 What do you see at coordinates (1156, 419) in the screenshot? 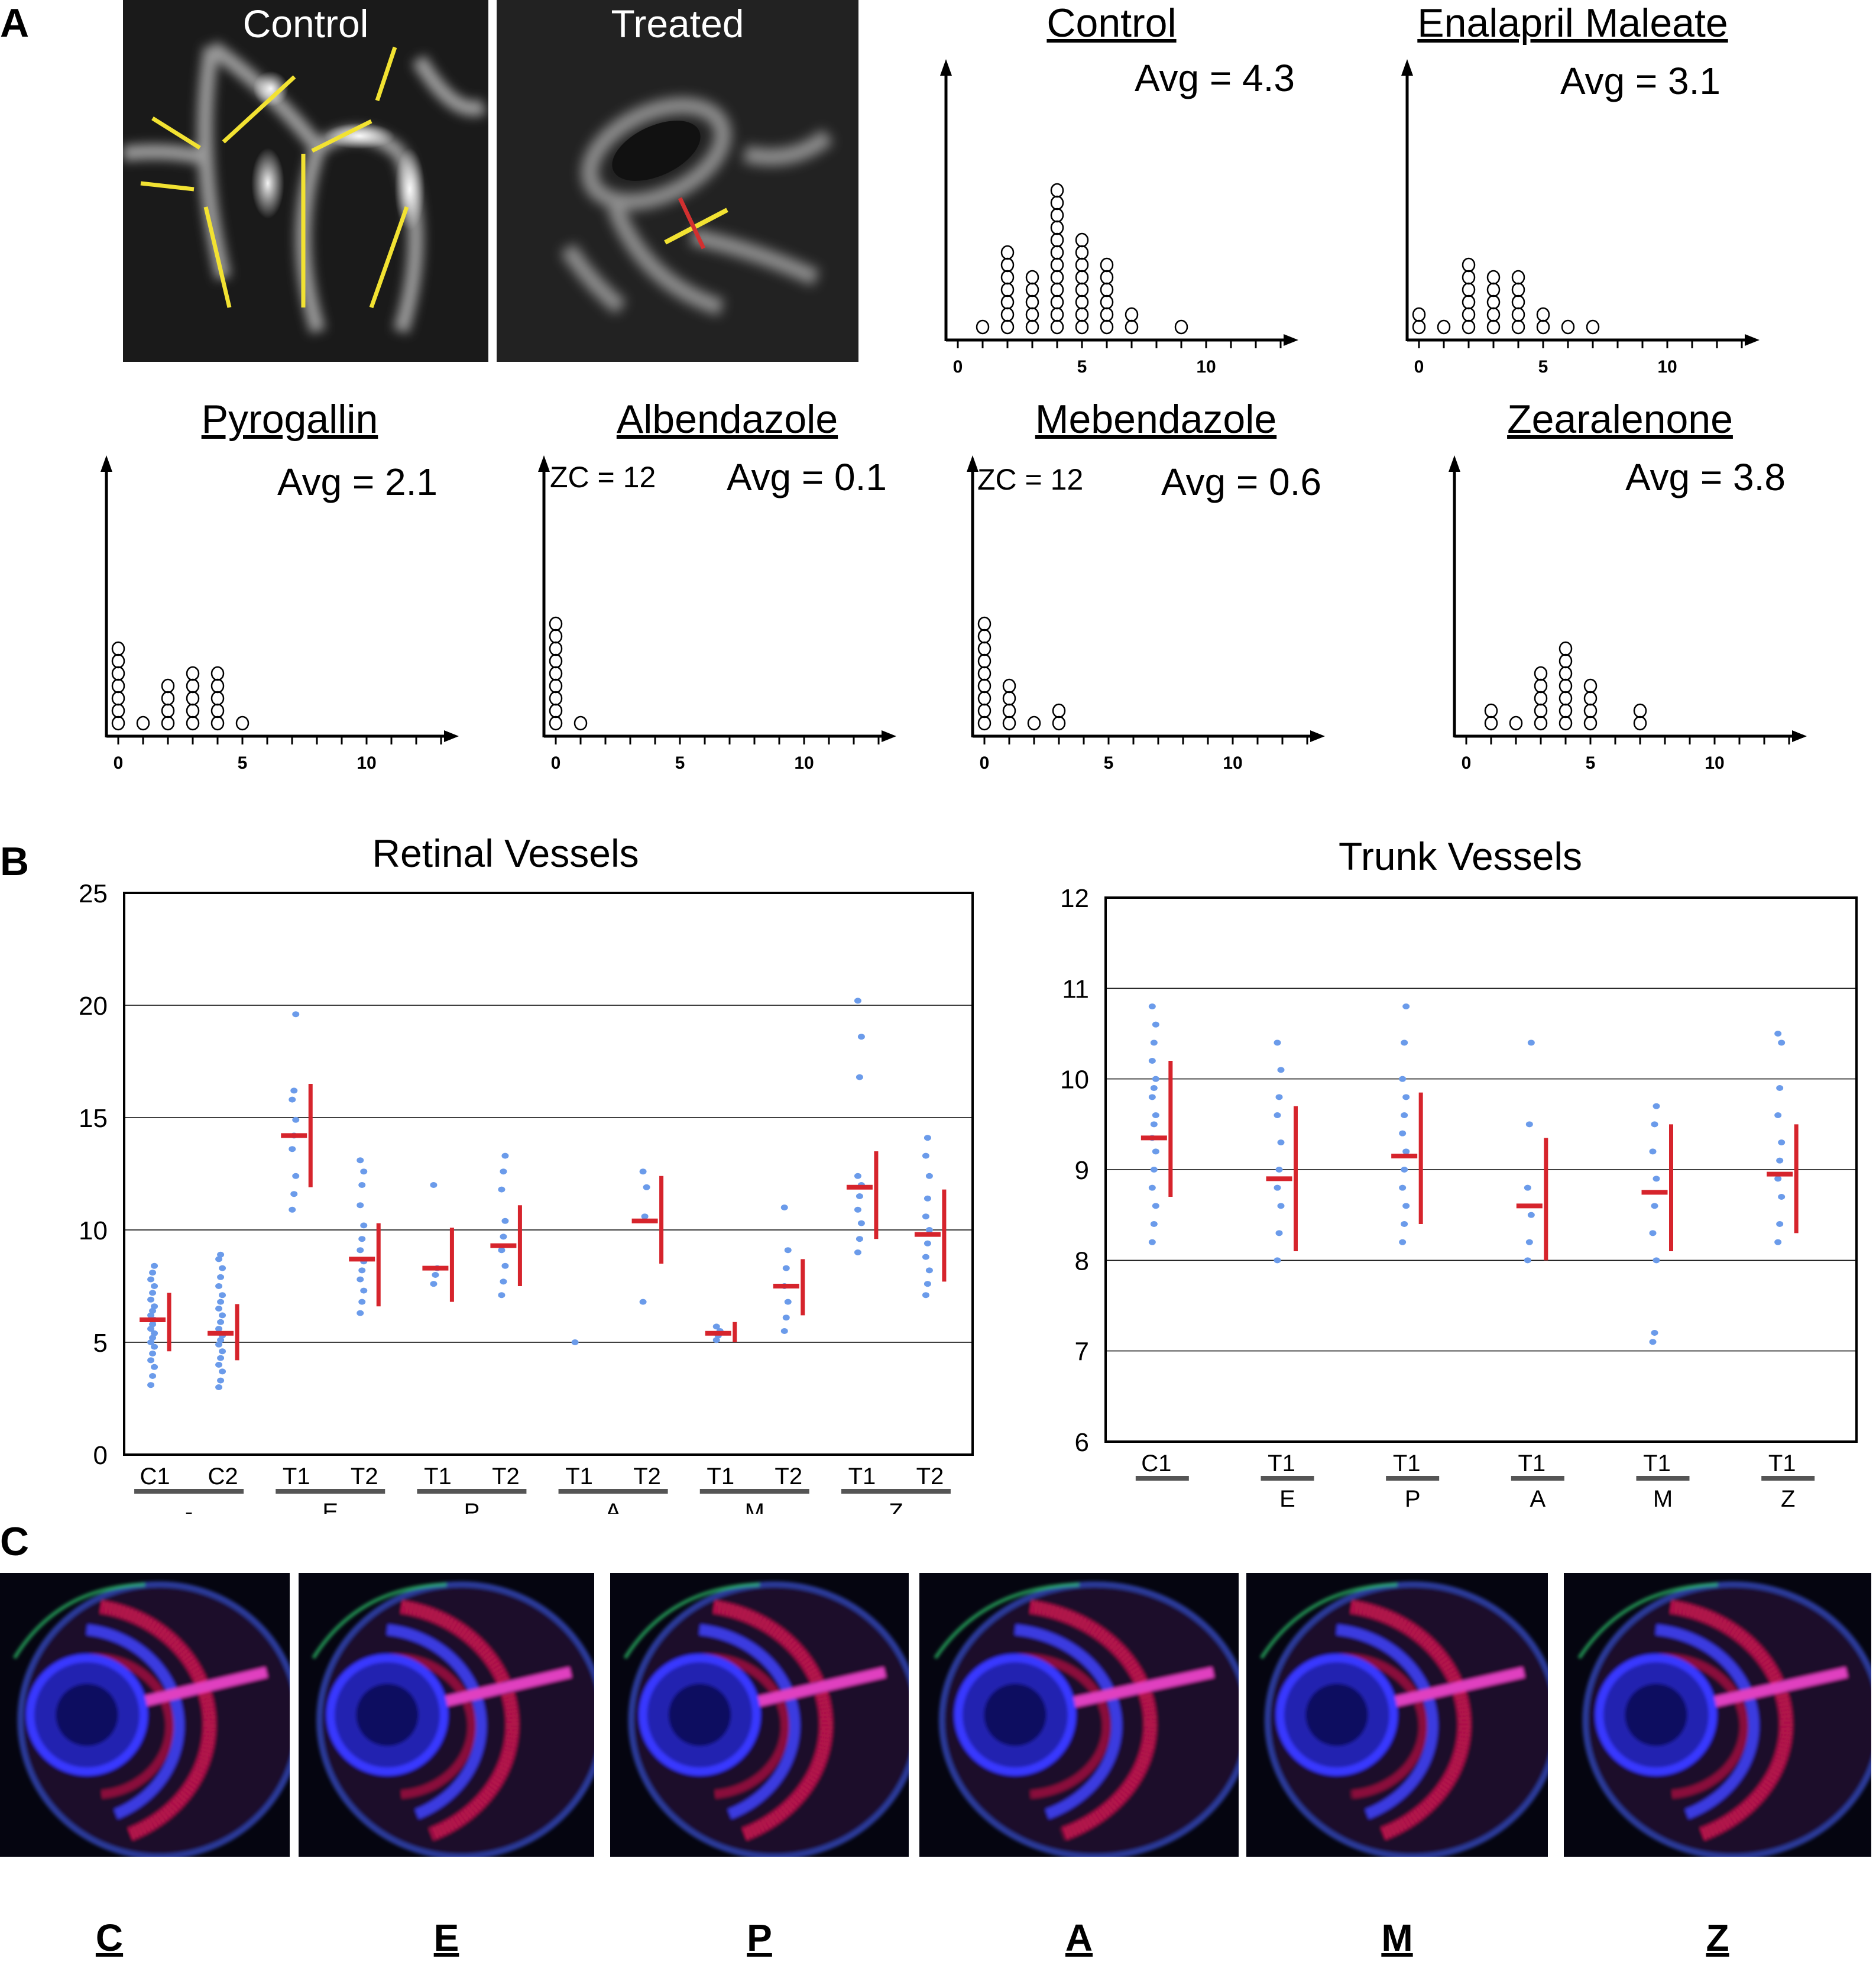
I see `dotplot-title: Mebendazole` at bounding box center [1156, 419].